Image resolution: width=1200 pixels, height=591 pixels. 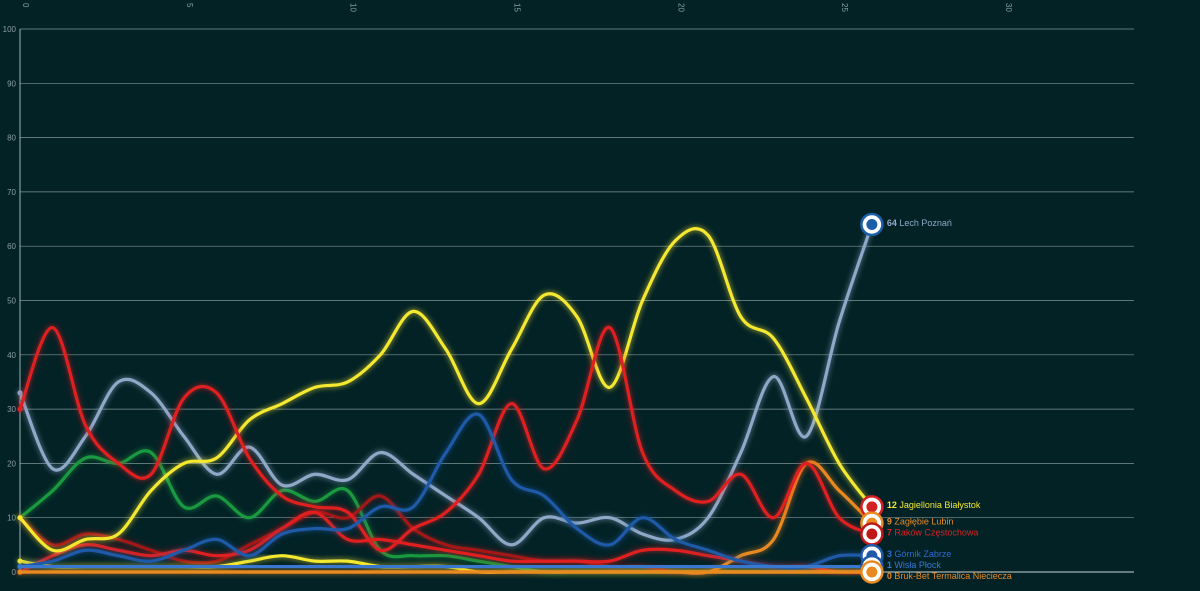 I want to click on series-4-end-label: 3 Górnik Zabrze, so click(x=919, y=554).